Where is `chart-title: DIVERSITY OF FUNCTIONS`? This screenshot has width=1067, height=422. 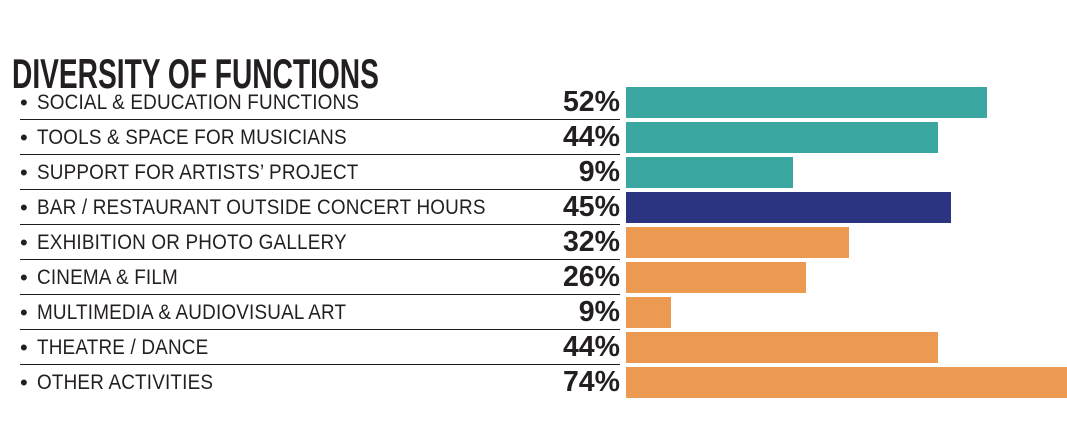
chart-title: DIVERSITY OF FUNCTIONS is located at coordinates (195, 74).